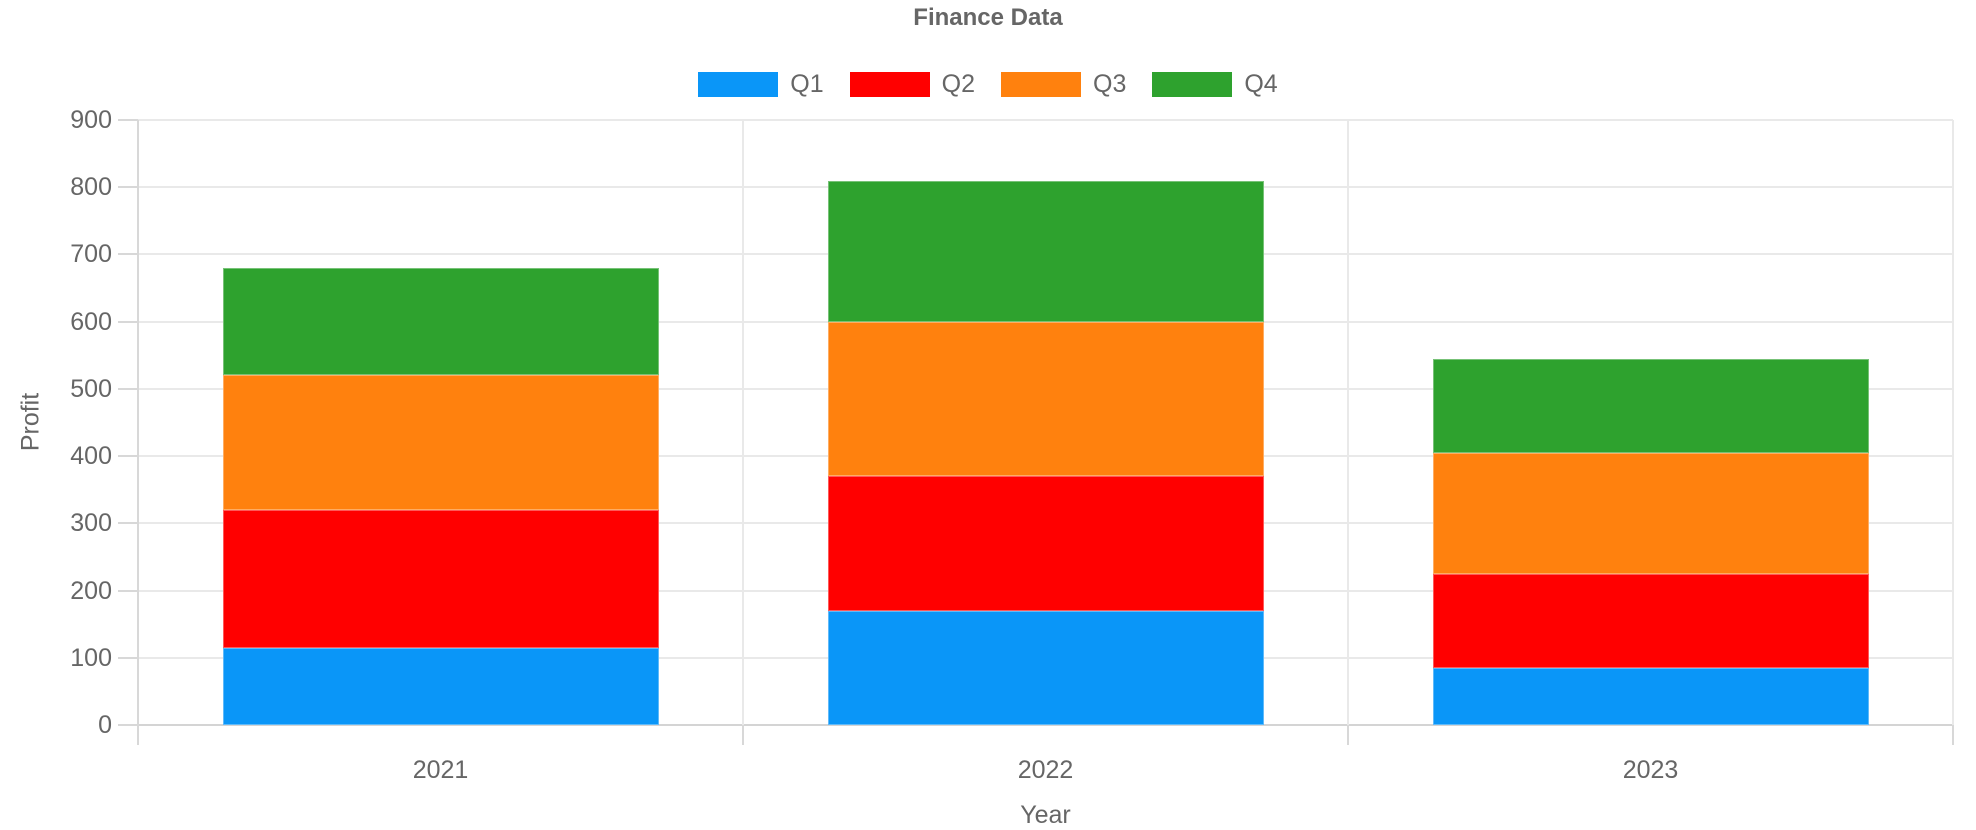 The image size is (1976, 830). I want to click on chart-title: Finance Data, so click(988, 17).